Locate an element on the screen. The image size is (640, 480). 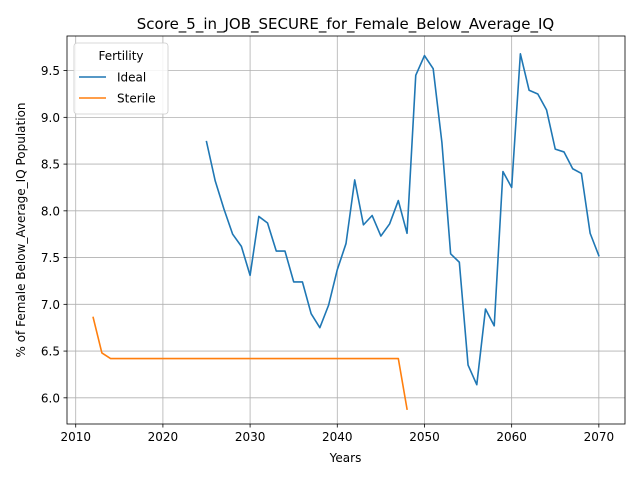
y-tick-label: 7.0 is located at coordinates (50, 305).